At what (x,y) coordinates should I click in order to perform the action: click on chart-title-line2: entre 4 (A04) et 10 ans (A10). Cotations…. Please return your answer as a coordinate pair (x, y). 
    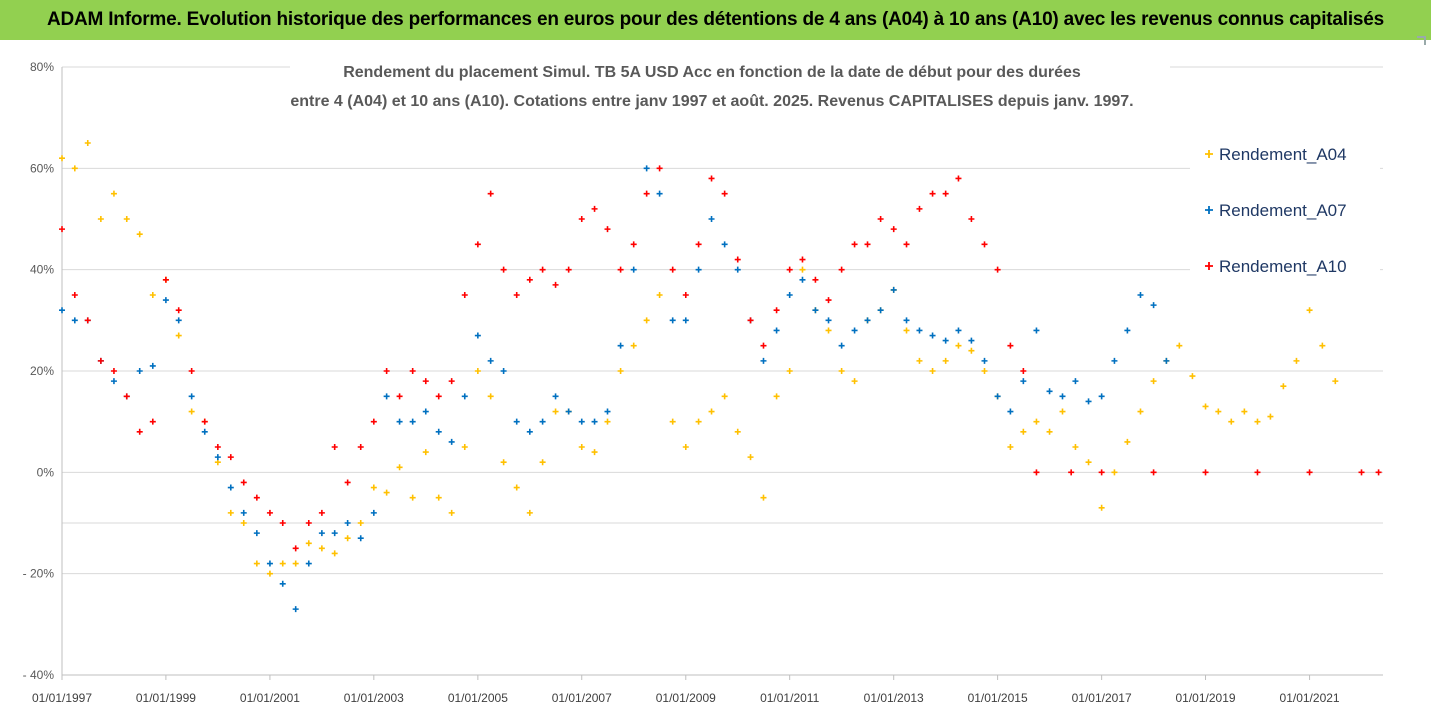
    Looking at the image, I should click on (711, 101).